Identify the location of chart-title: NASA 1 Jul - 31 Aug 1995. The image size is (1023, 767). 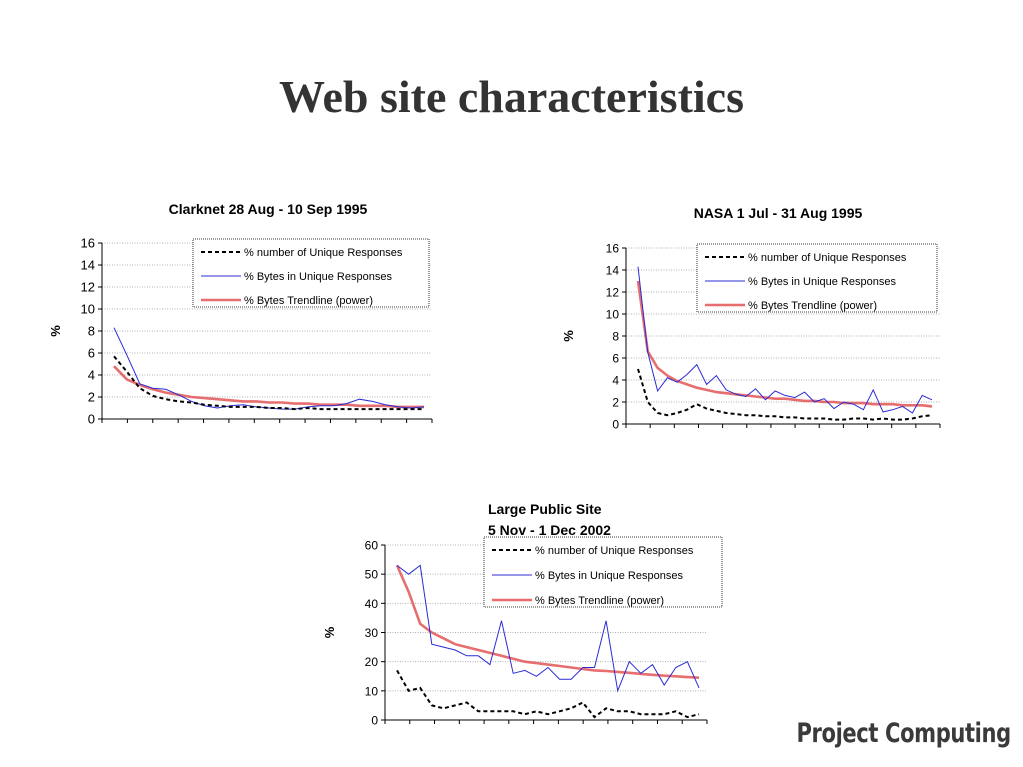
(778, 213).